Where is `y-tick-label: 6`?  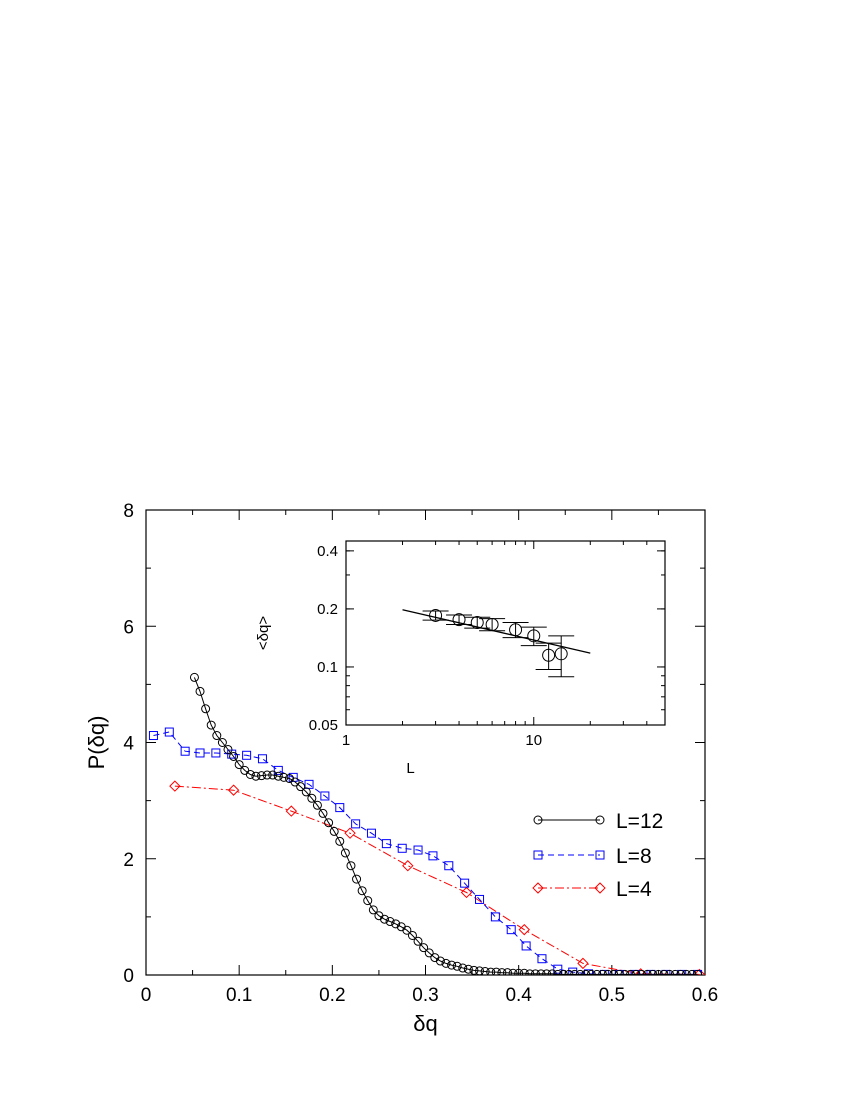 y-tick-label: 6 is located at coordinates (128, 627).